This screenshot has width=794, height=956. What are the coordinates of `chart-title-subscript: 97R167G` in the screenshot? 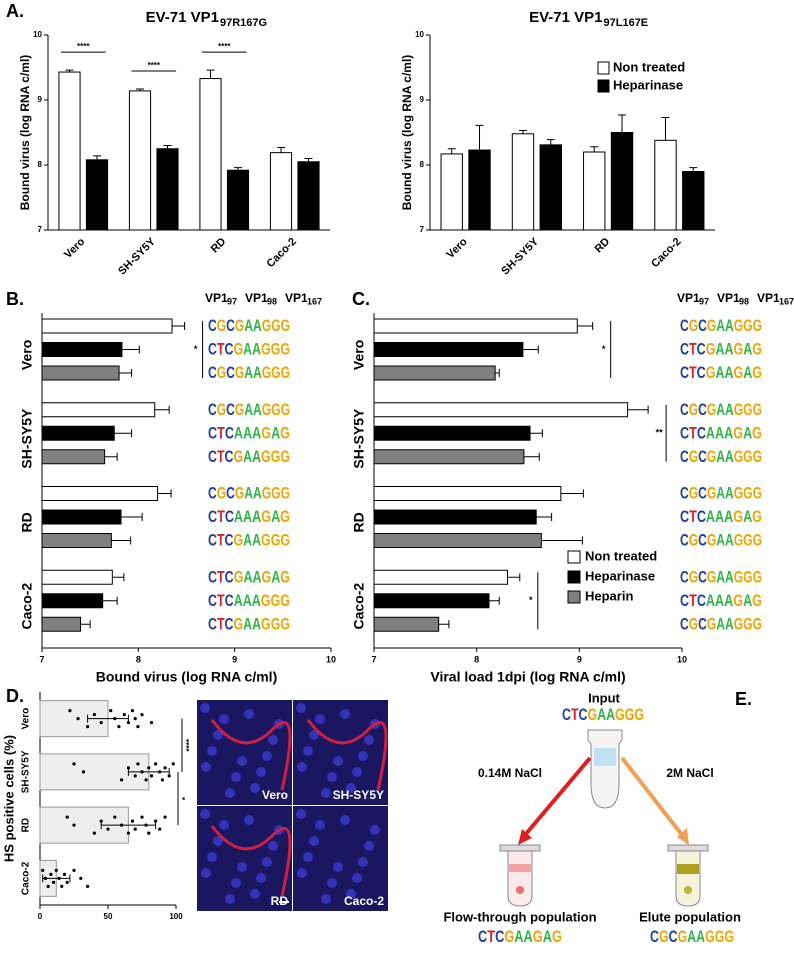 It's located at (243, 23).